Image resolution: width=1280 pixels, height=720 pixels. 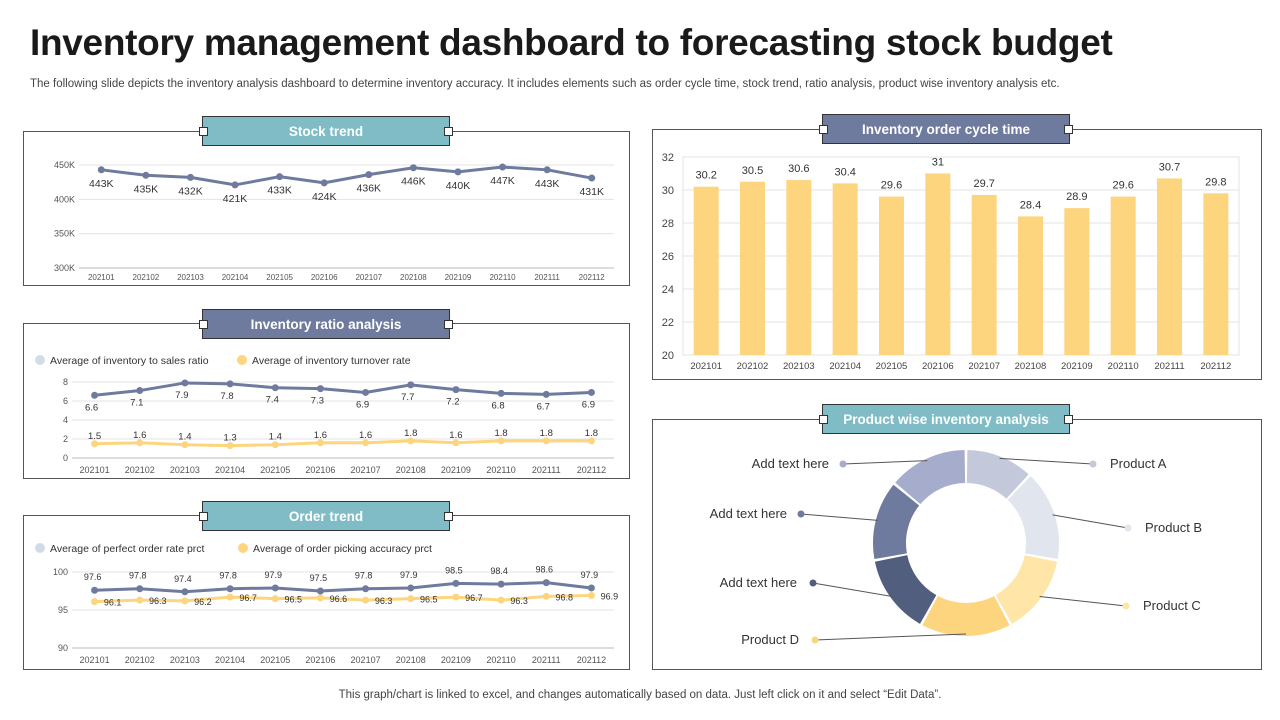 I want to click on stock-trend-title: Stock trend, so click(x=326, y=131).